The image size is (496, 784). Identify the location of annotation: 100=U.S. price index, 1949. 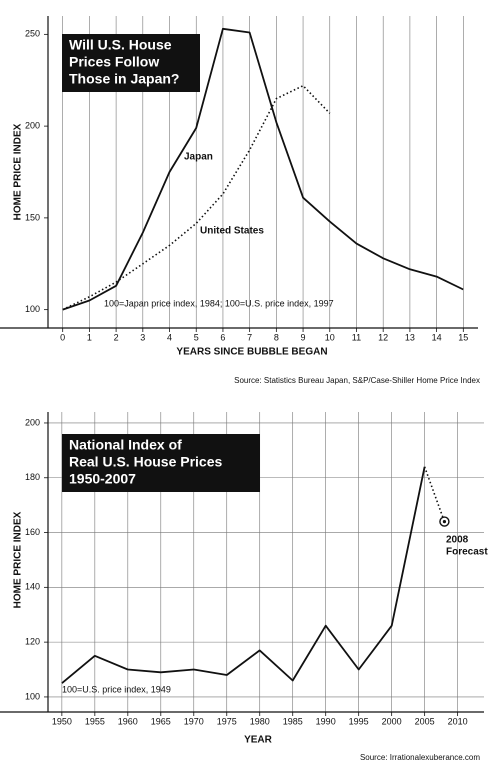
(116, 689).